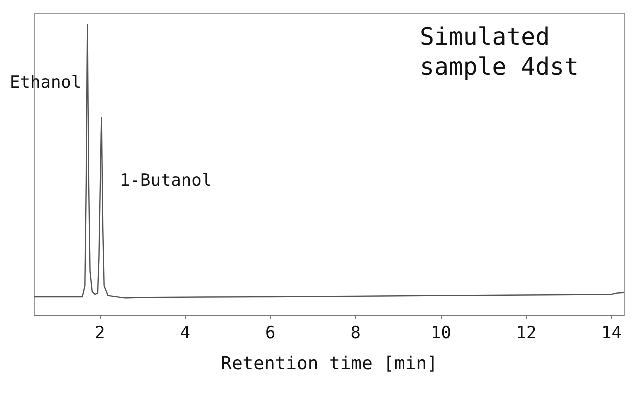 This screenshot has width=636, height=403. Describe the element at coordinates (611, 334) in the screenshot. I see `x-tick-label: 14` at that location.